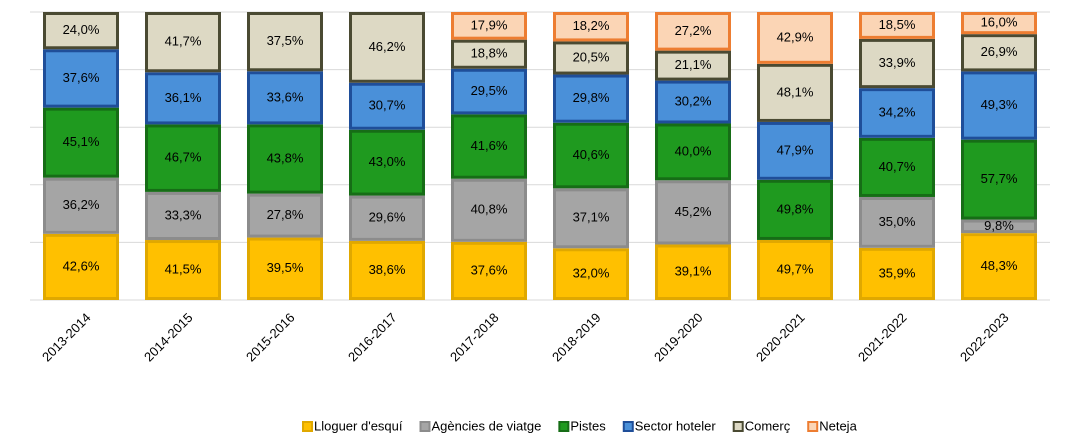 Image resolution: width=1068 pixels, height=436 pixels. I want to click on legend-label: Sector hoteler, so click(676, 425).